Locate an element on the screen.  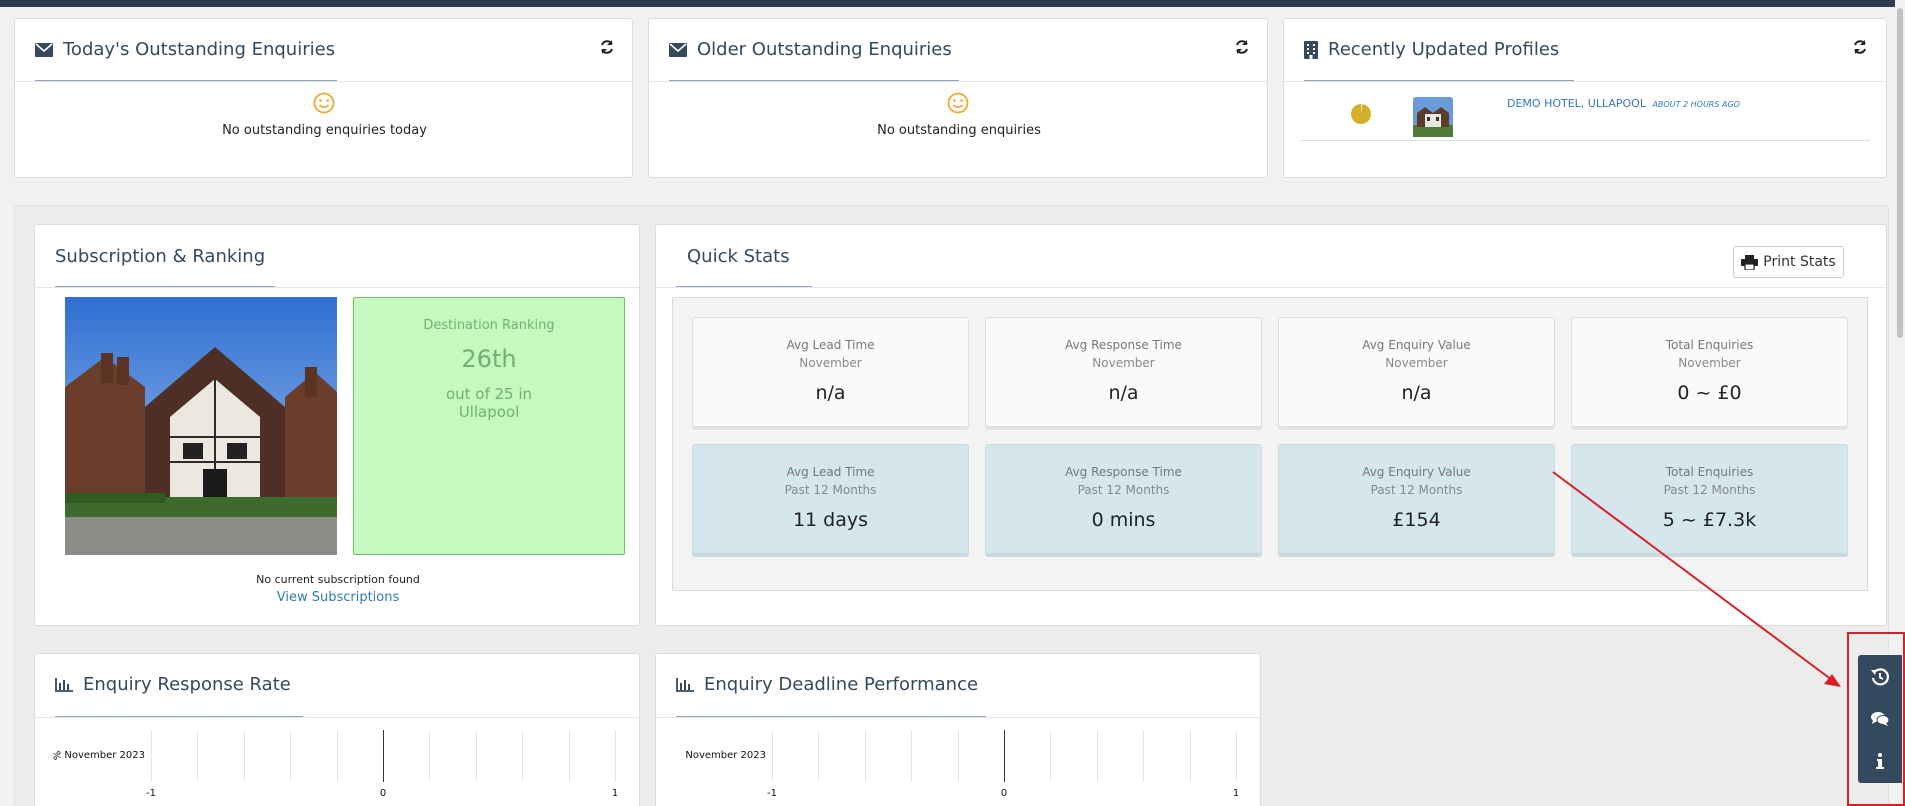
stat-card: Avg Response Time November n/a is located at coordinates (1123, 372).